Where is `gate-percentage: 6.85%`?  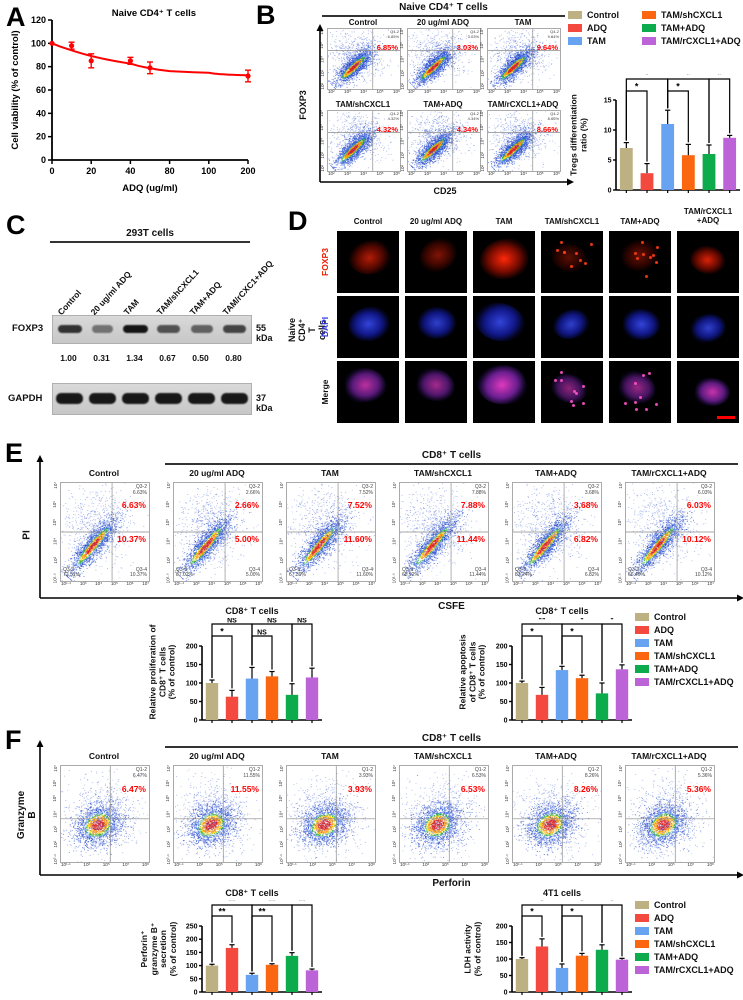
gate-percentage: 6.85% is located at coordinates (387, 48).